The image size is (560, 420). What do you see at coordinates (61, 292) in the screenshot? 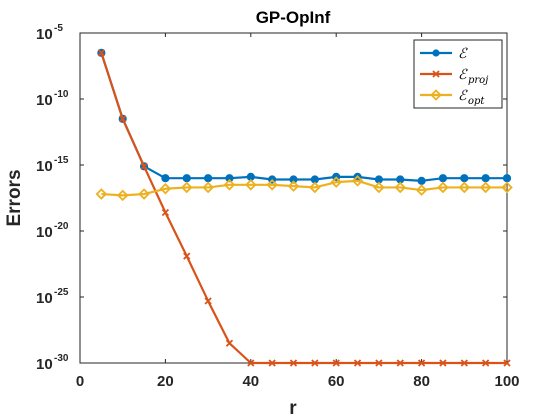
I see `y-tick-exponent: -25` at bounding box center [61, 292].